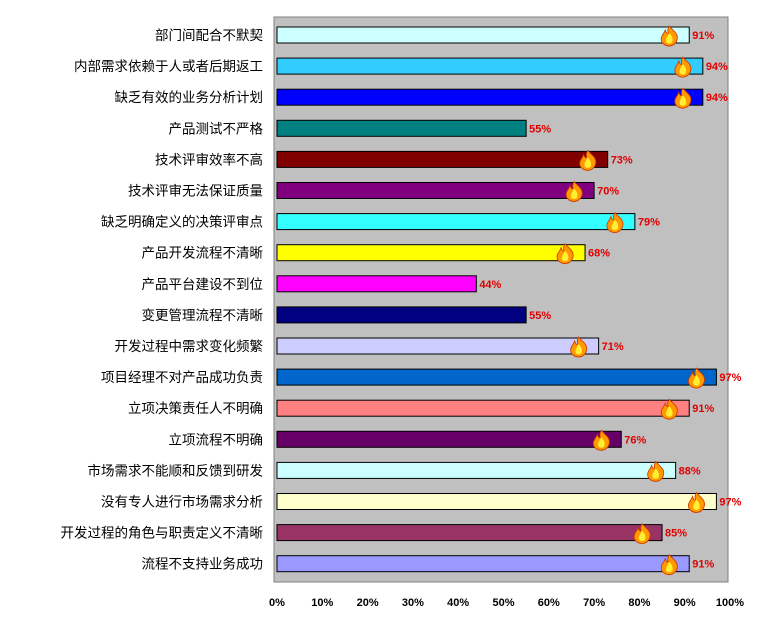 The image size is (768, 622). Describe the element at coordinates (322, 603) in the screenshot. I see `x-tick-label: 10%` at that location.